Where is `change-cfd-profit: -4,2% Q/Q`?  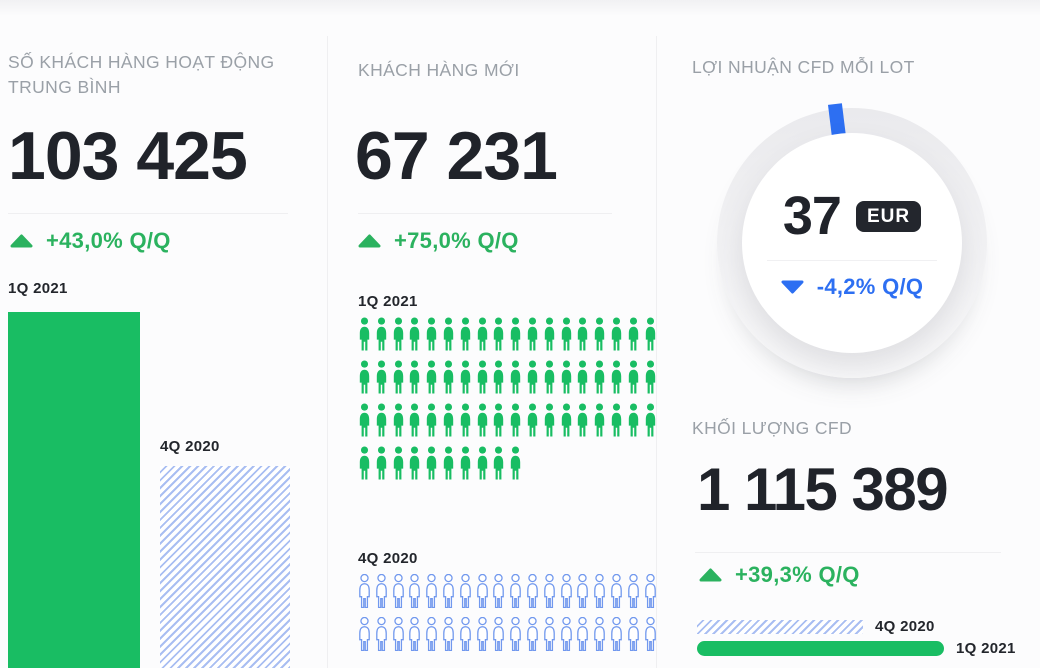 change-cfd-profit: -4,2% Q/Q is located at coordinates (852, 287).